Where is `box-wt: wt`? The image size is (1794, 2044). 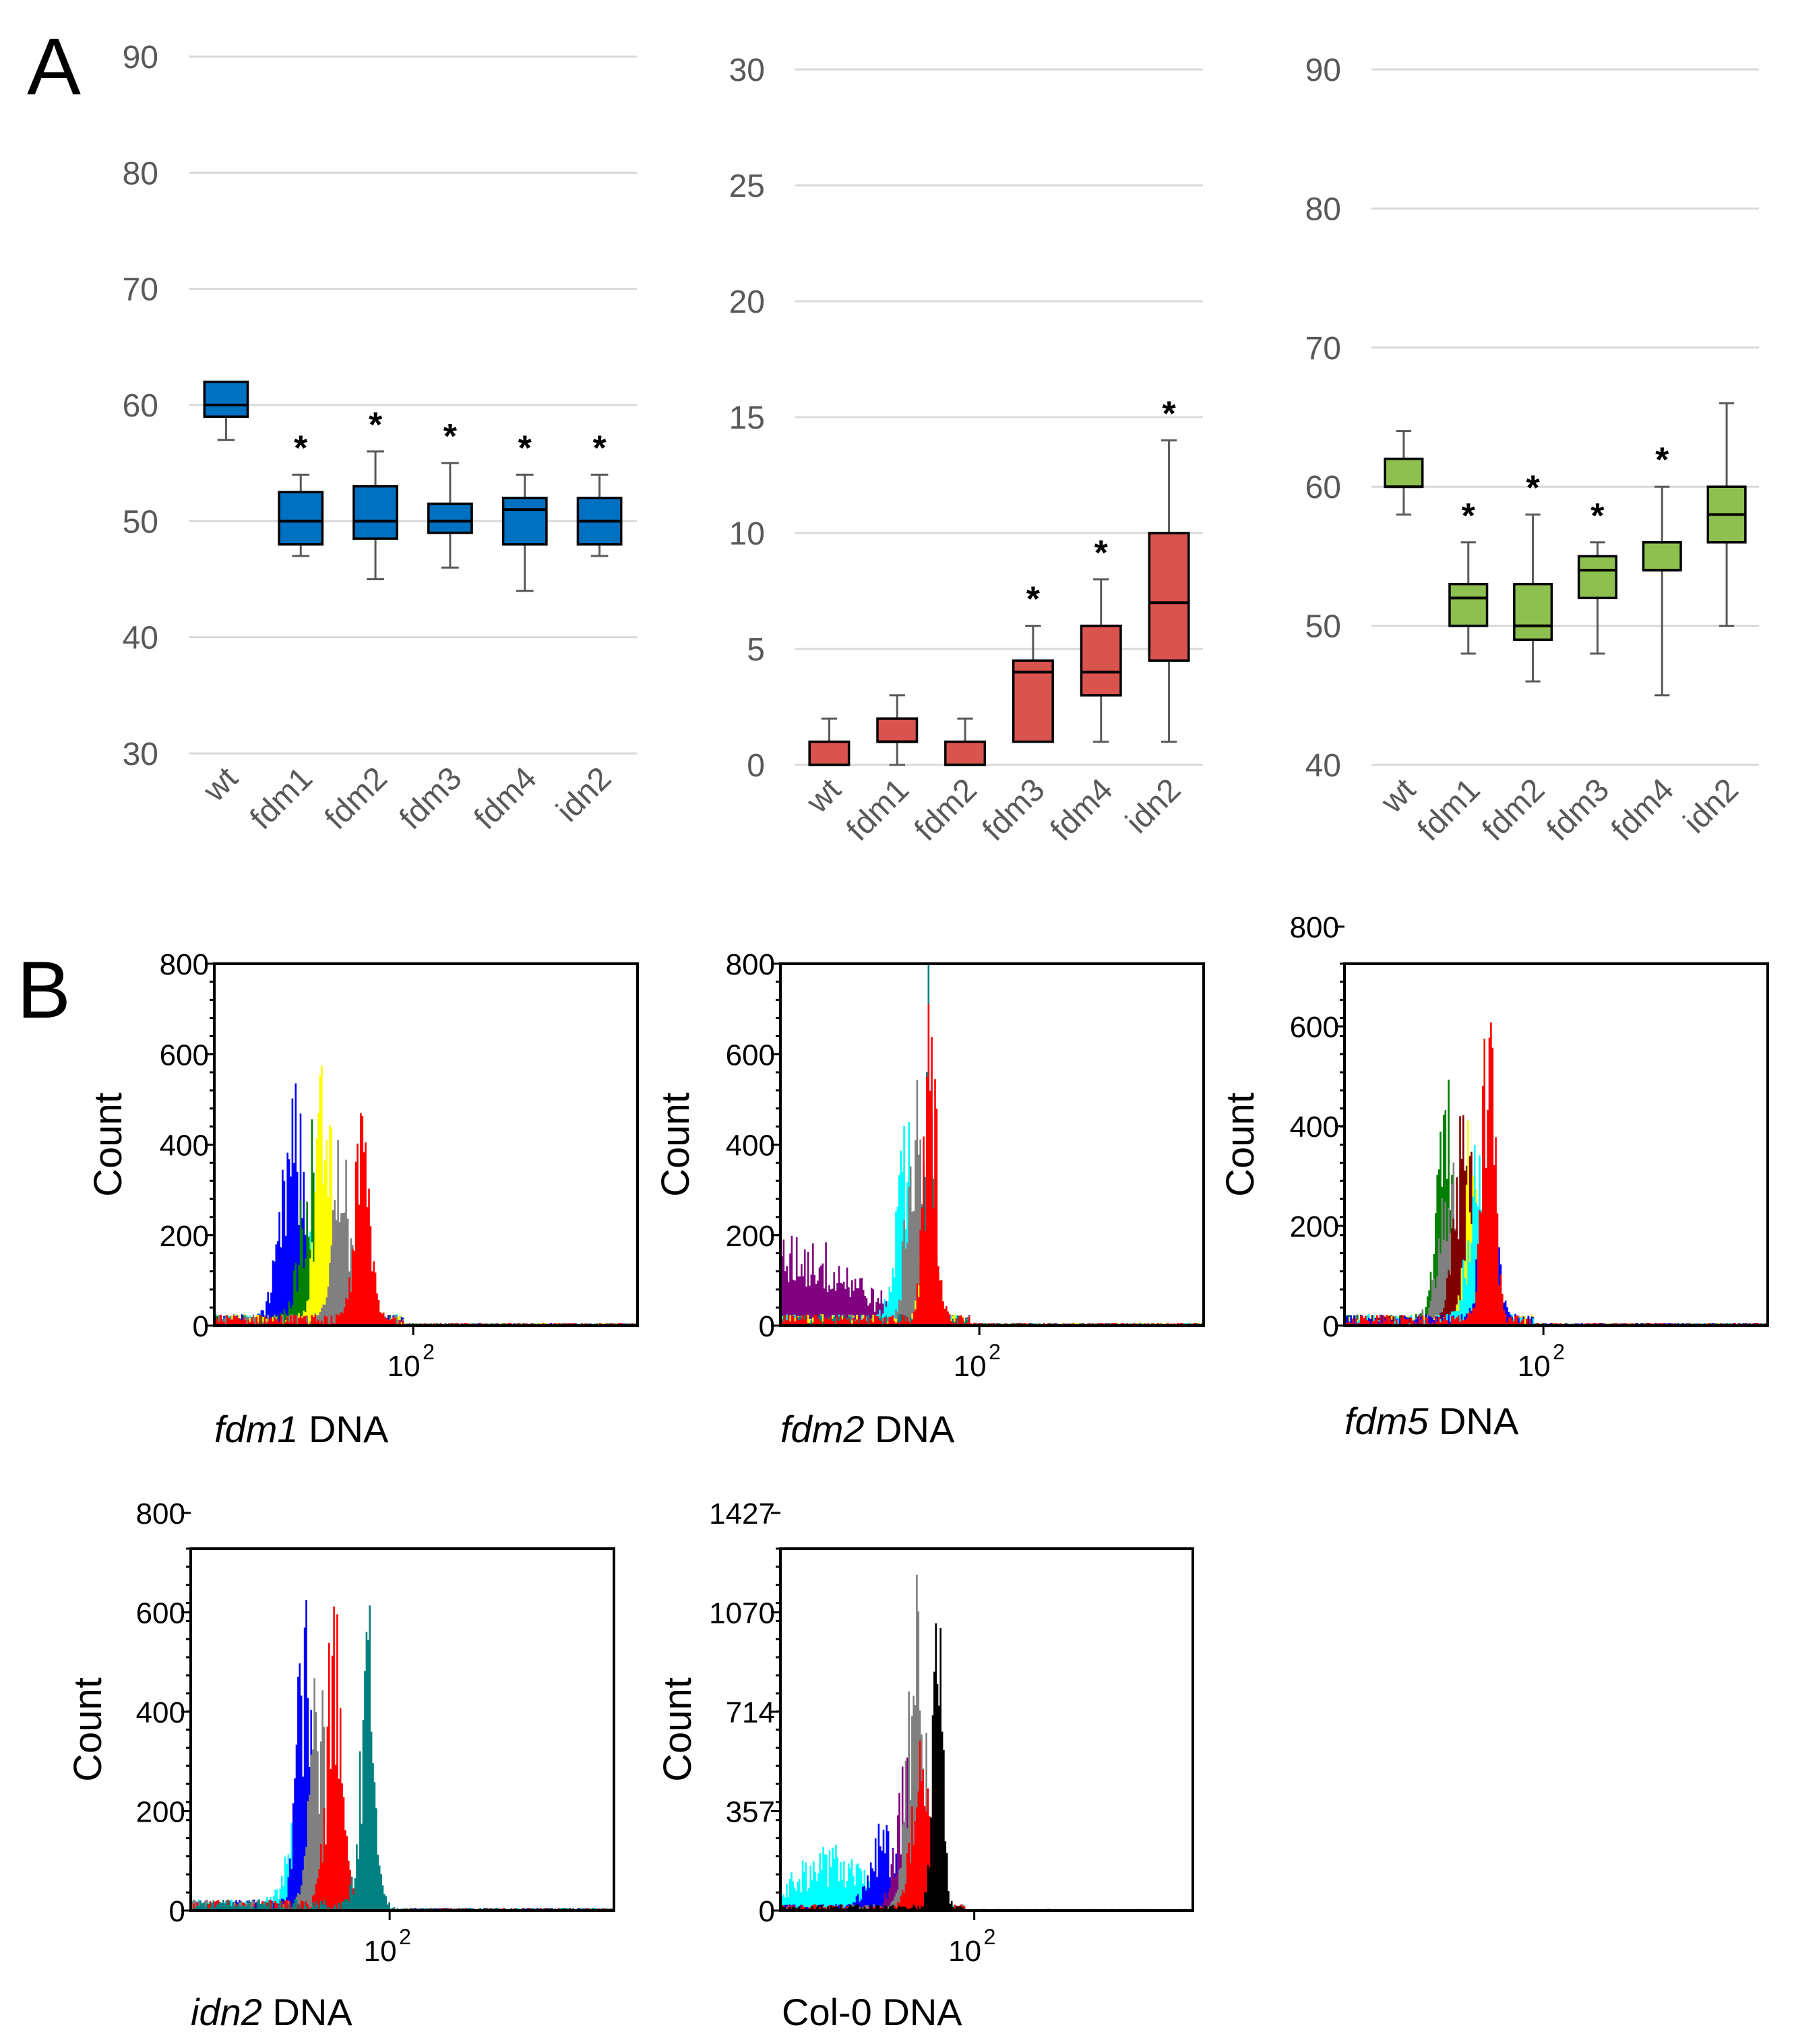
box-wt: wt is located at coordinates (222, 594).